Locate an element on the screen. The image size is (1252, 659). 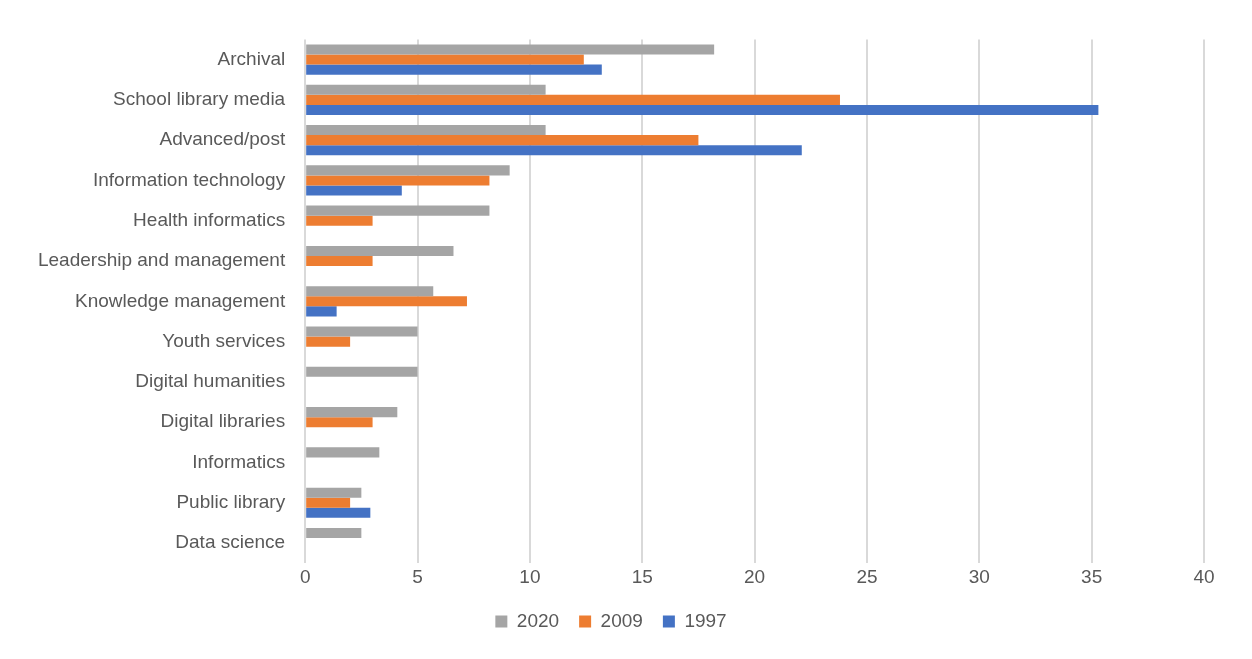
y-tick-label: Digital humanities is located at coordinates (210, 381).